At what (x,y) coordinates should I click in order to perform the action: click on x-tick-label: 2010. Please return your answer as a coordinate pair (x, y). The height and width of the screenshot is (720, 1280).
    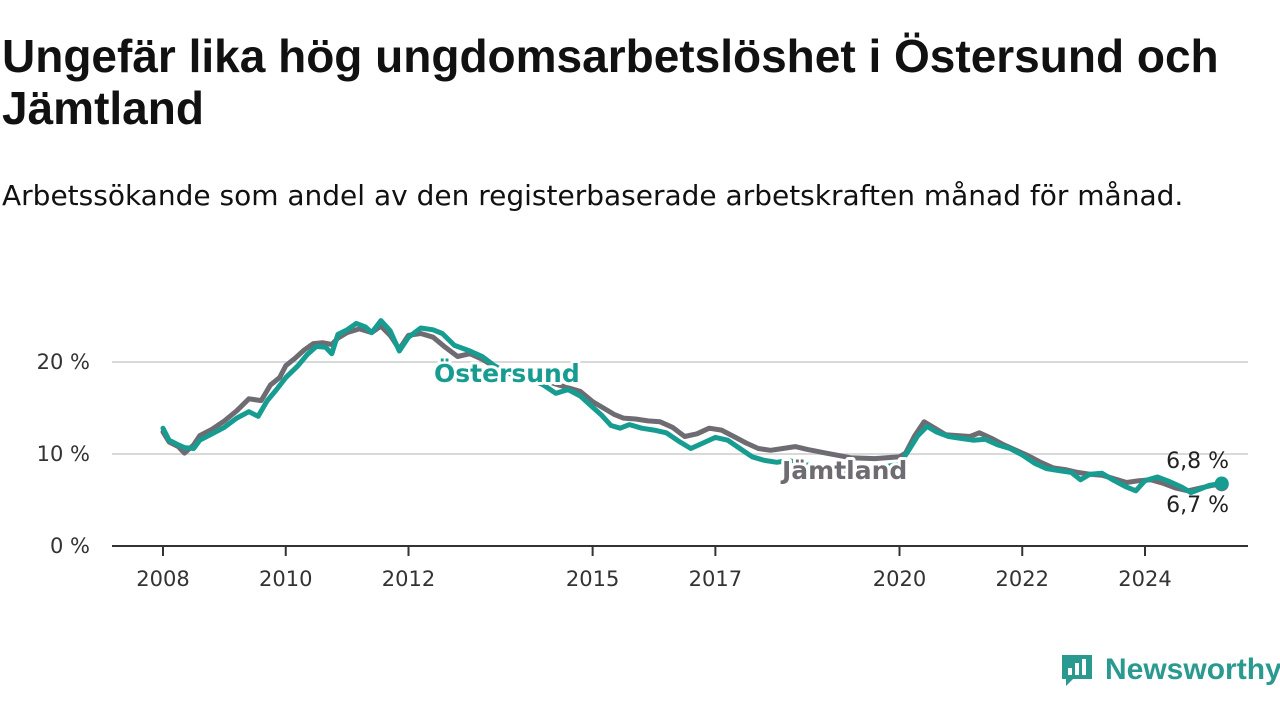
    Looking at the image, I should click on (285, 579).